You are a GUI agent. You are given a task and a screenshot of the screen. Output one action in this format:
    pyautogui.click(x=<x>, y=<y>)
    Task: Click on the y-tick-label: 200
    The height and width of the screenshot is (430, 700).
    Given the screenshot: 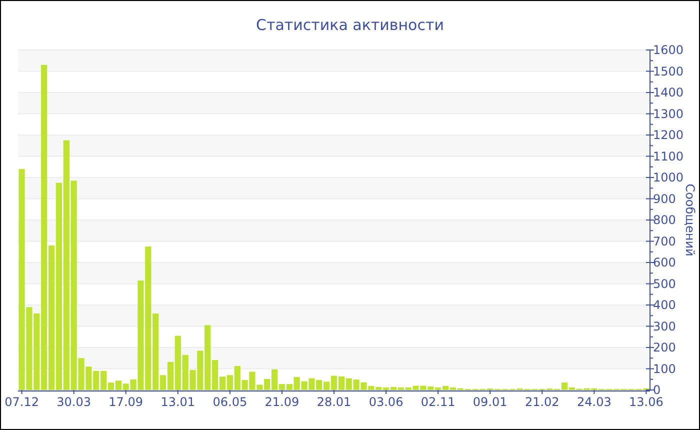 What is the action you would take?
    pyautogui.click(x=664, y=347)
    